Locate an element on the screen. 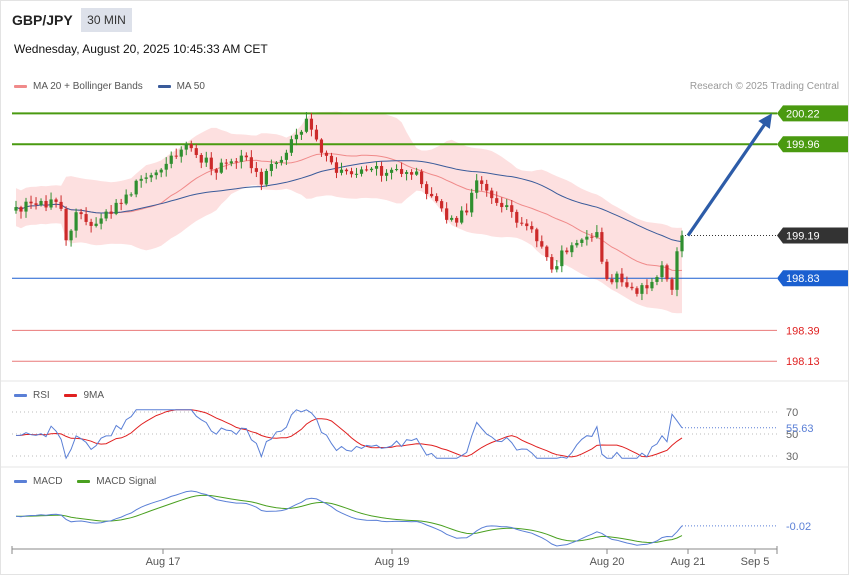  level-label-resistance: 199.96 is located at coordinates (812, 144).